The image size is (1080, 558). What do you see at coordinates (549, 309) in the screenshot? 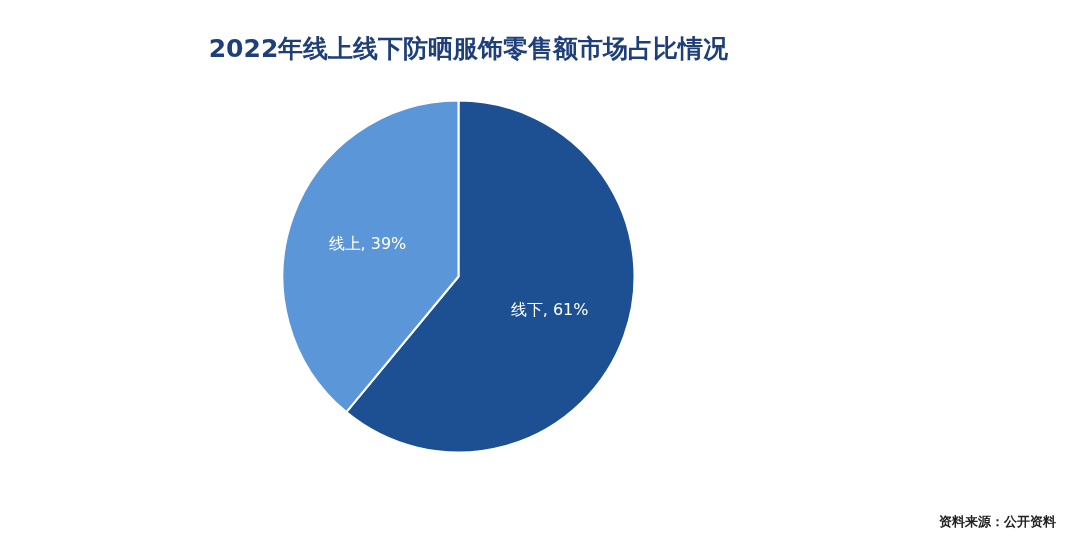
I see `slice-label: 线下, 61%` at bounding box center [549, 309].